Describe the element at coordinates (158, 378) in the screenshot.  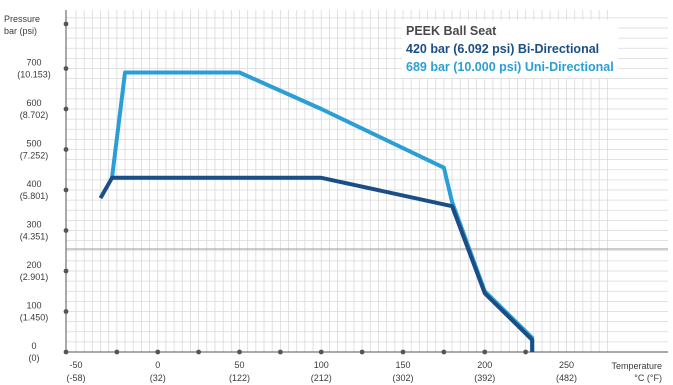
I see `x-tick-label-f: (32)` at that location.